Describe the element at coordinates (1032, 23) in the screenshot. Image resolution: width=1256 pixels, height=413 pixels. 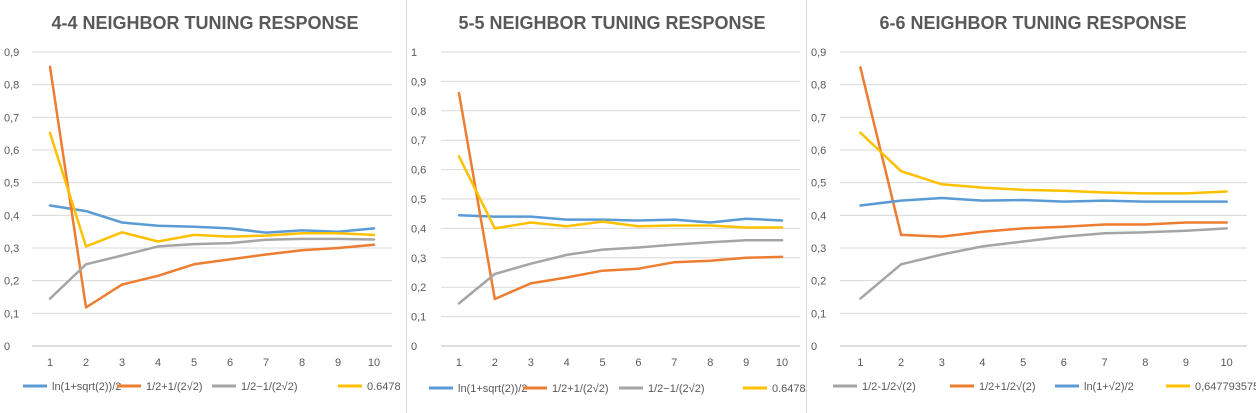
I see `chart-title: 6-6 NEIGHBOR TUNING RESPONSE` at that location.